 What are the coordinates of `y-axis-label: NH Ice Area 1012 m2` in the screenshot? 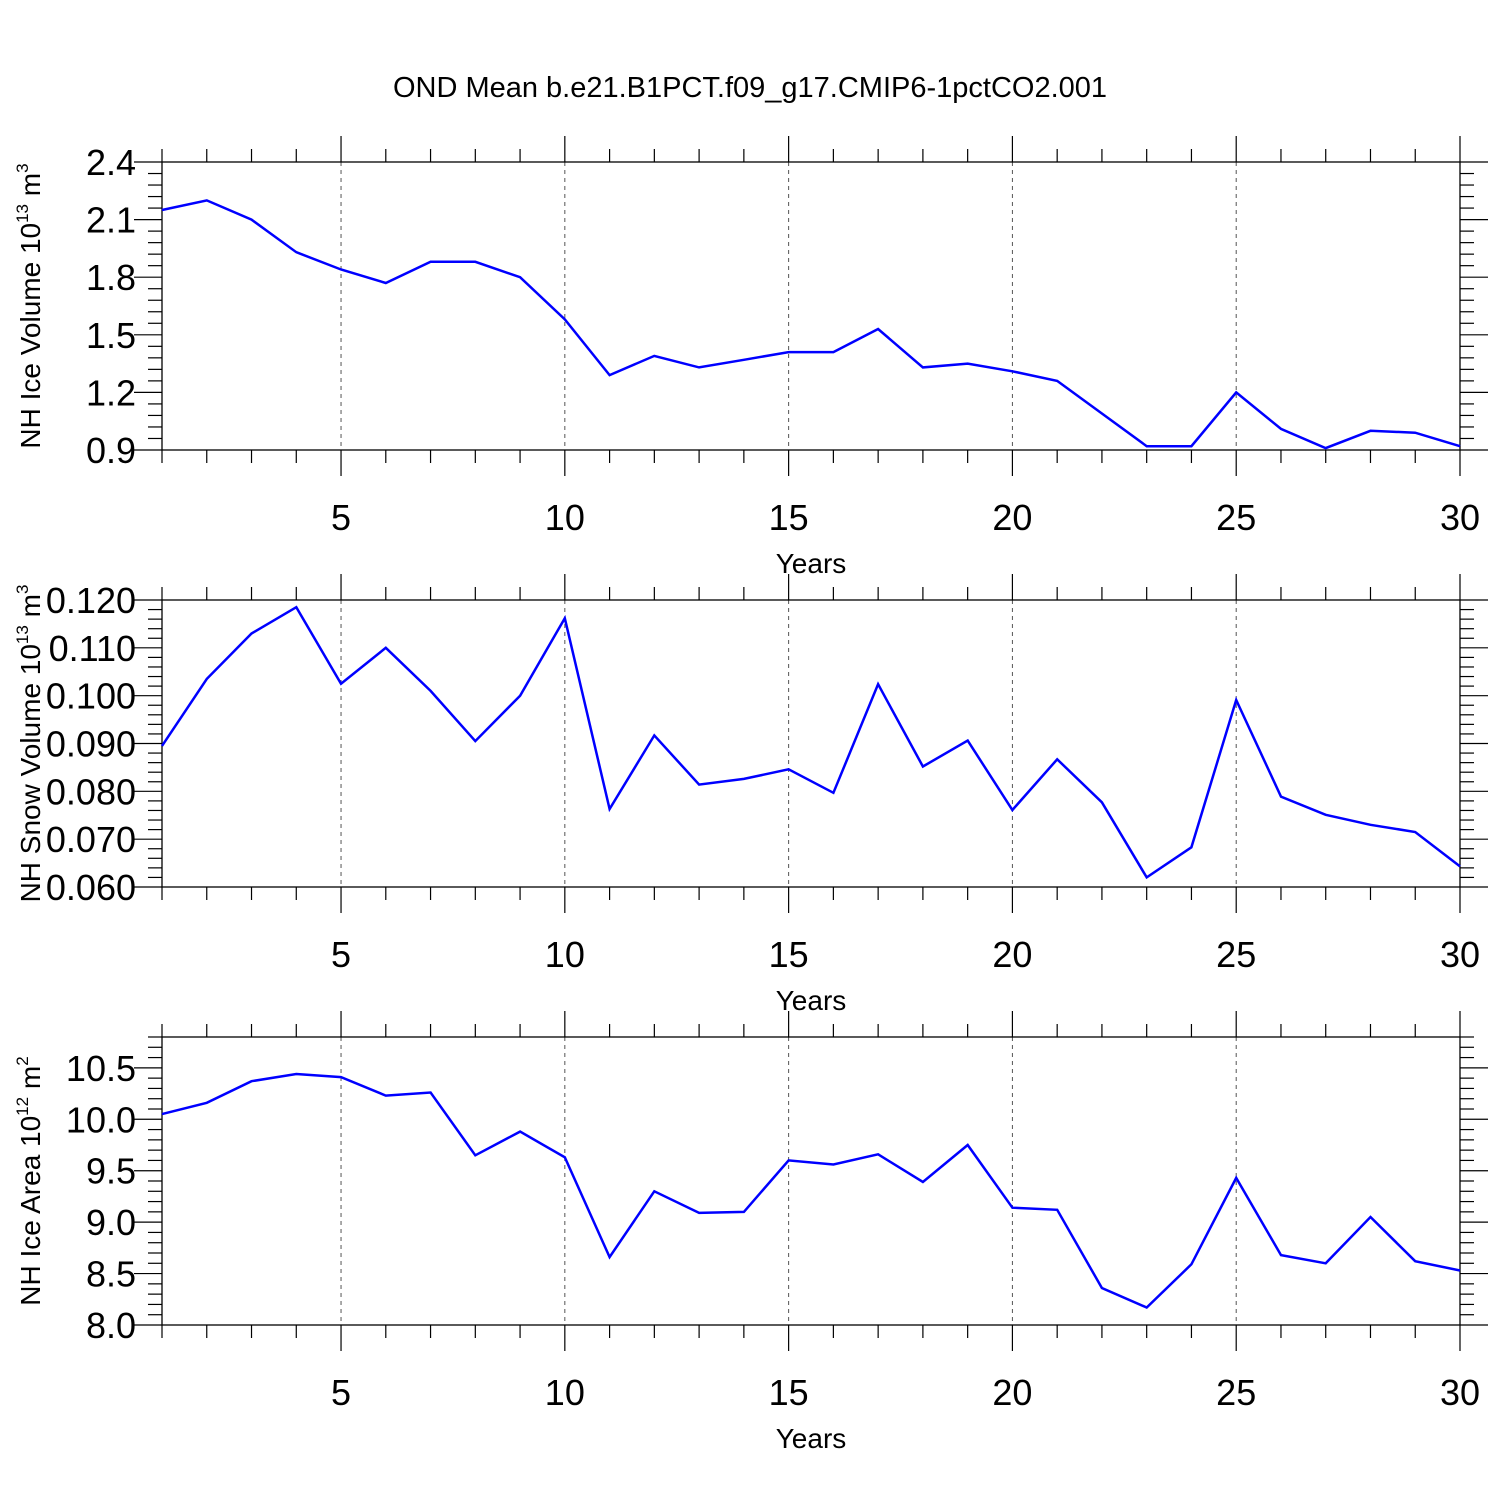 It's located at (29, 1180).